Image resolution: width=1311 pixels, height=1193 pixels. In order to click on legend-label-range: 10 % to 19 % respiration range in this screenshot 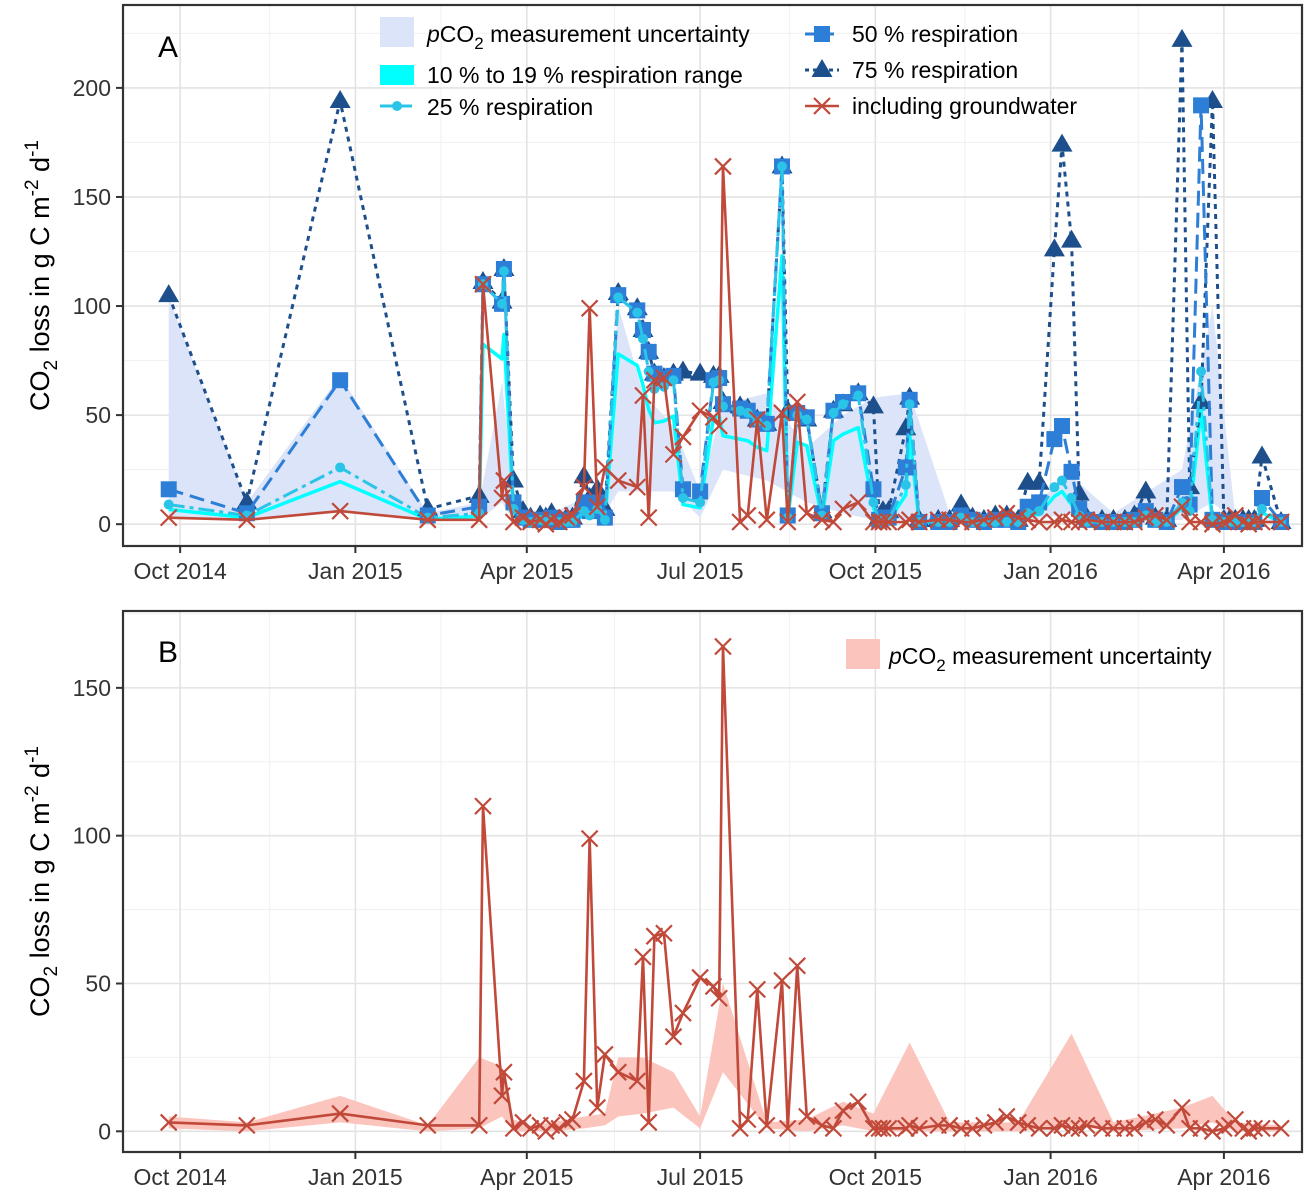, I will do `click(585, 75)`.